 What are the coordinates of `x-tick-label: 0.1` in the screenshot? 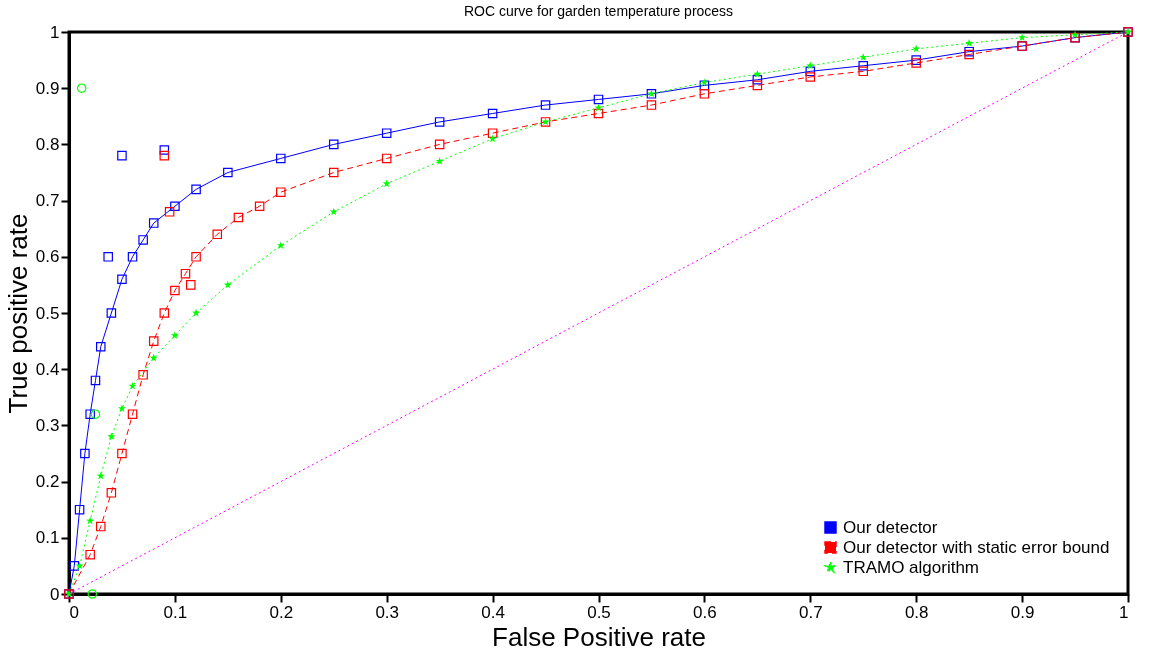 It's located at (175, 612).